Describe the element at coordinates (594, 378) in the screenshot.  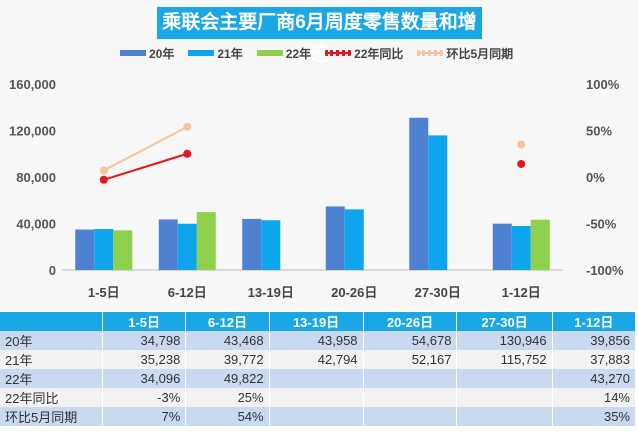
I see `table-cell: 43,270` at that location.